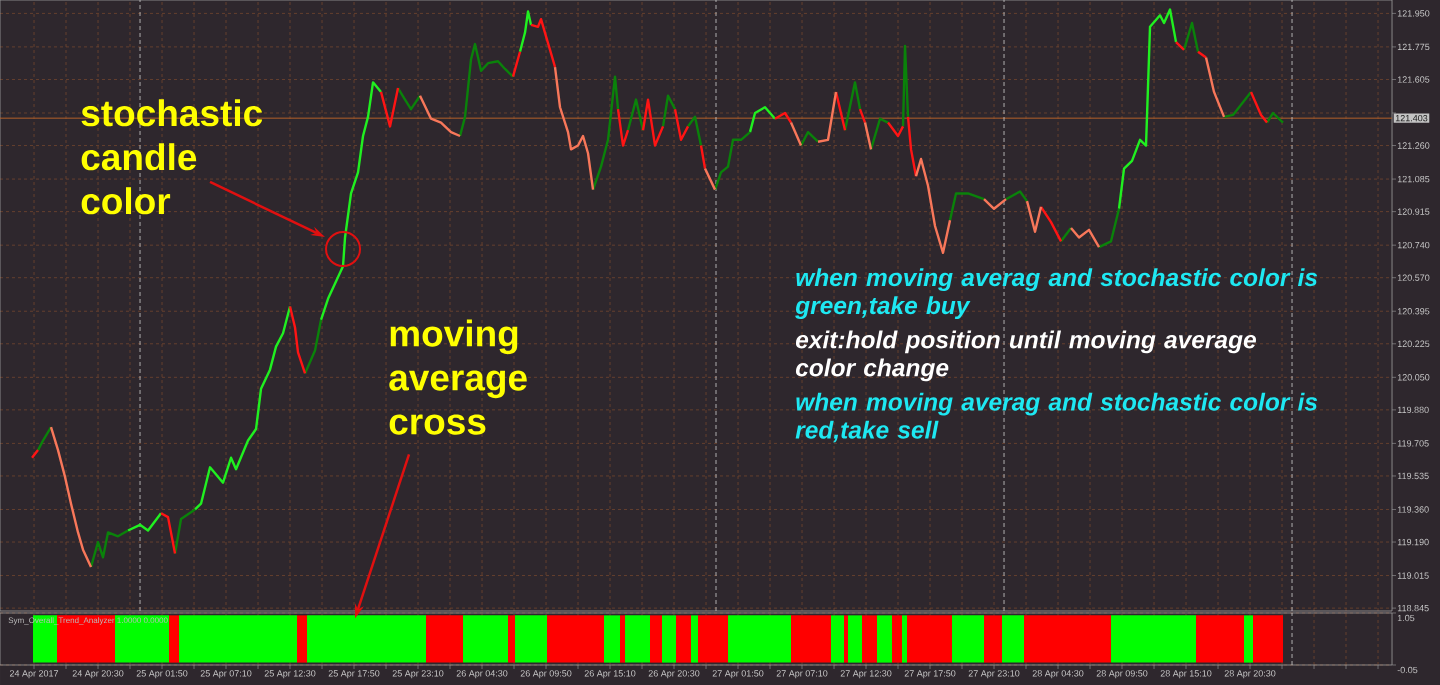 The image size is (1440, 685). Describe the element at coordinates (1406, 618) in the screenshot. I see `y-tick-label: 1.05` at that location.